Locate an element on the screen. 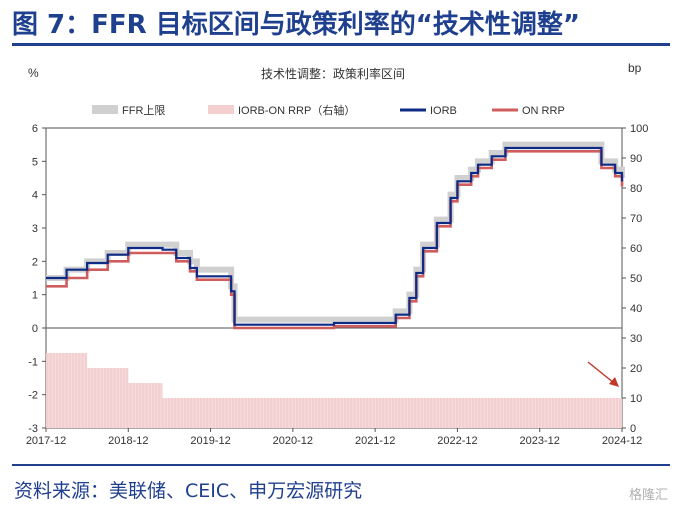 This screenshot has height=516, width=682. watermark: 格隆汇 is located at coordinates (648, 495).